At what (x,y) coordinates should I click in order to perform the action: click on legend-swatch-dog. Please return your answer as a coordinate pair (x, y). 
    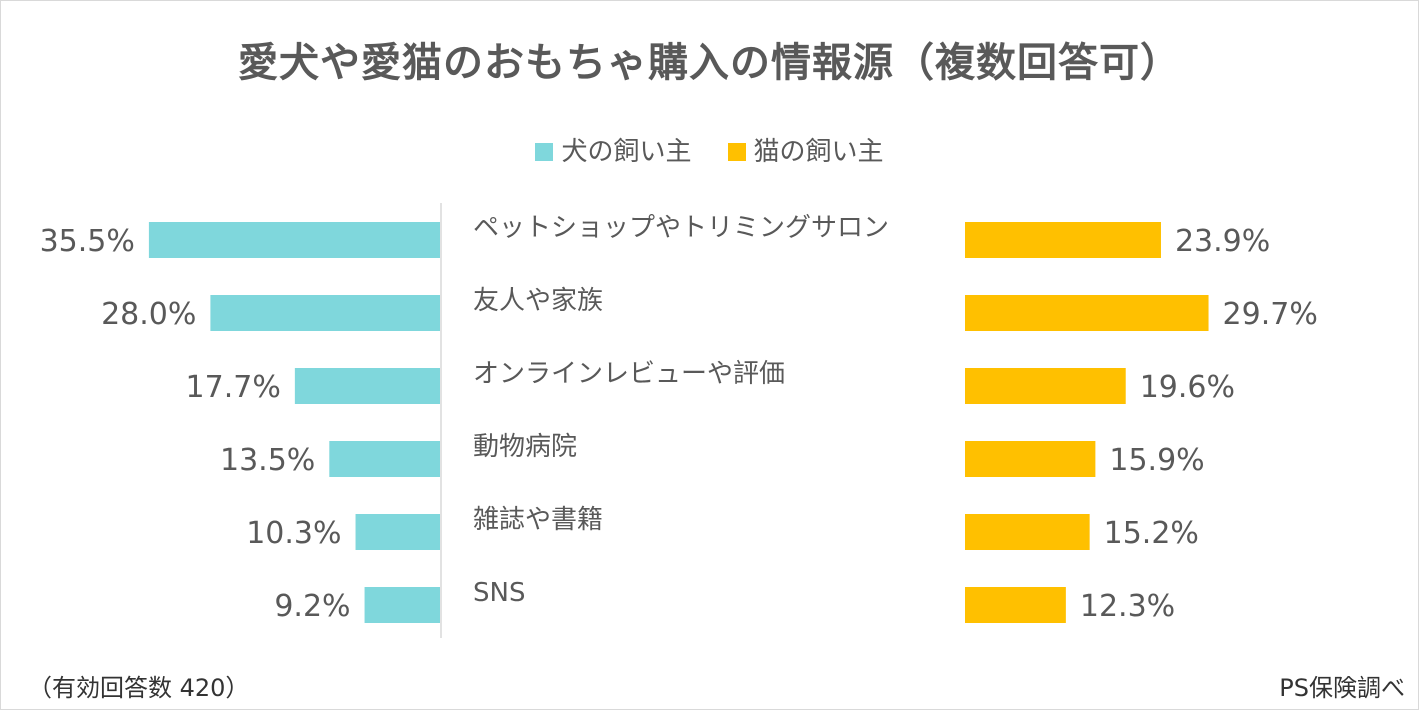
    Looking at the image, I should click on (544, 151).